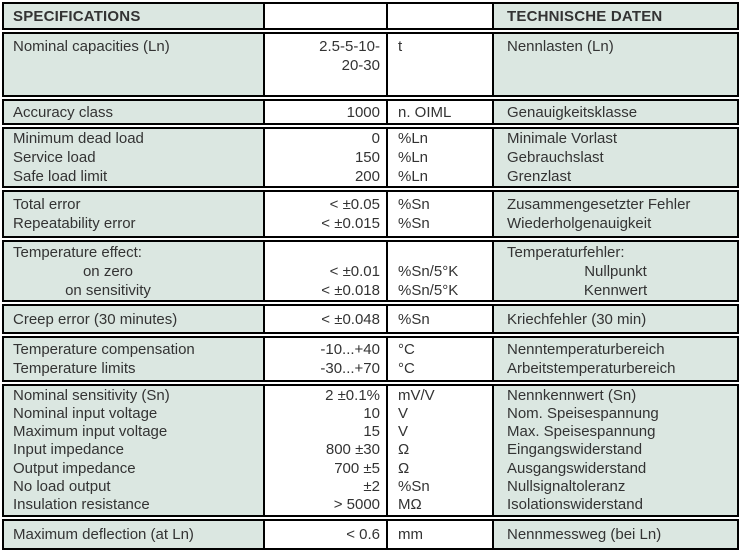  I want to click on german-label: Wiederholgenauigkeit, so click(579, 223).